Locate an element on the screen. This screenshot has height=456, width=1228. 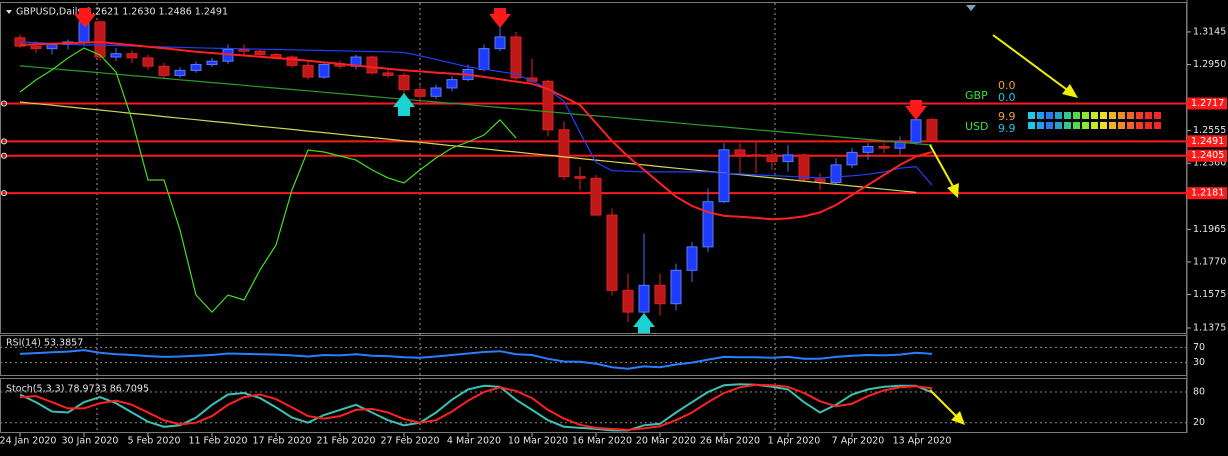
x-tick-label: 7 Apr 2020 is located at coordinates (858, 441).